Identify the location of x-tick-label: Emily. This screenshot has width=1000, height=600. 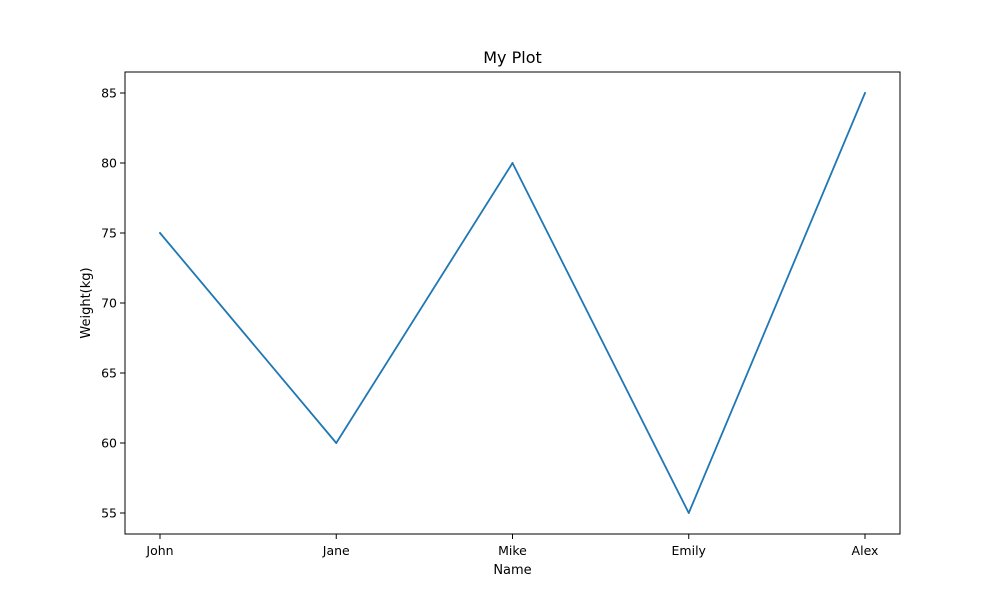
(689, 550).